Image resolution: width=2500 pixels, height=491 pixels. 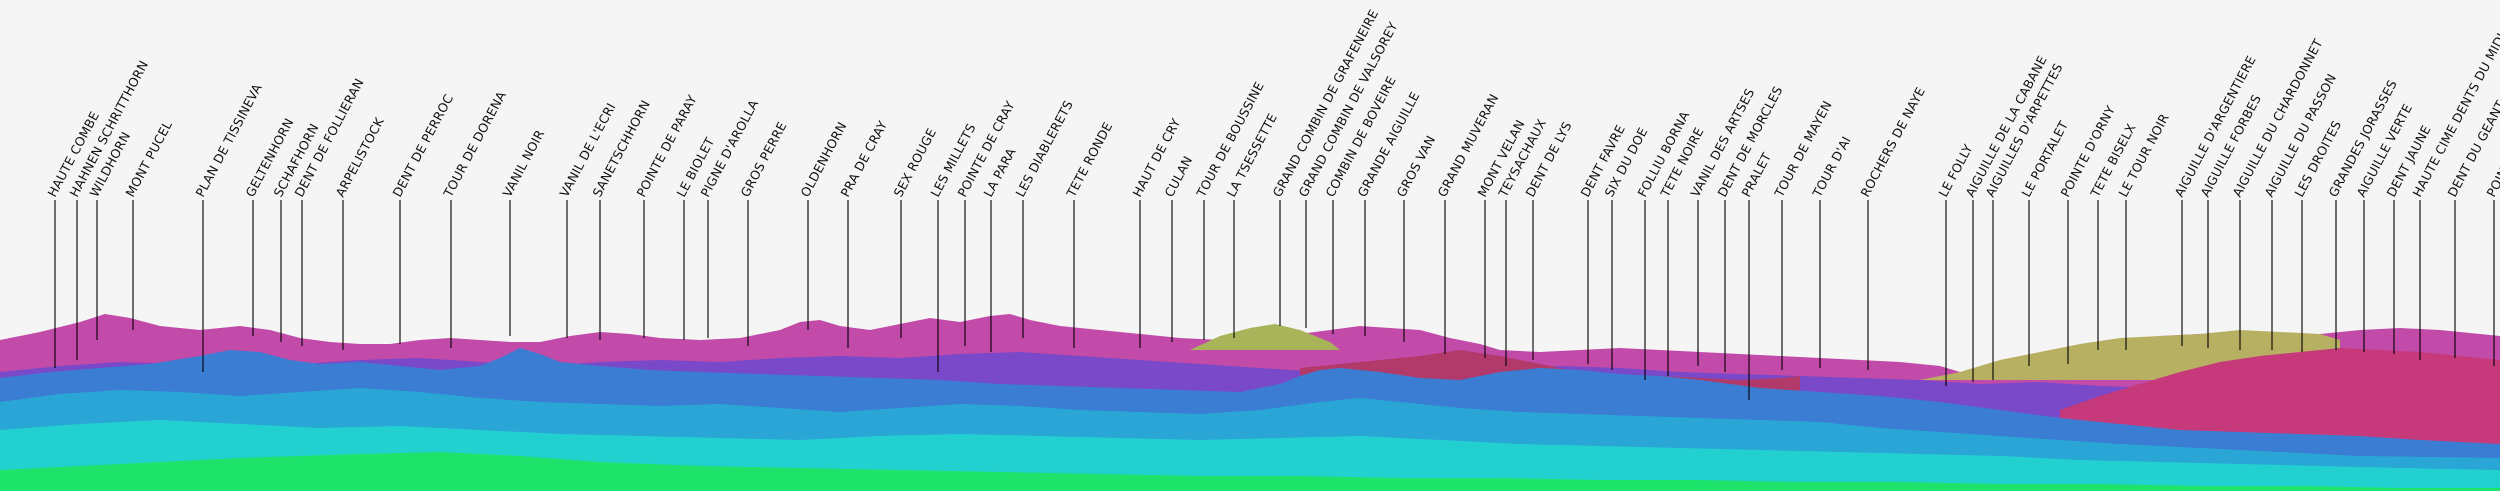 What do you see at coordinates (1265, 337) in the screenshot?
I see `terrain-distant-peaks` at bounding box center [1265, 337].